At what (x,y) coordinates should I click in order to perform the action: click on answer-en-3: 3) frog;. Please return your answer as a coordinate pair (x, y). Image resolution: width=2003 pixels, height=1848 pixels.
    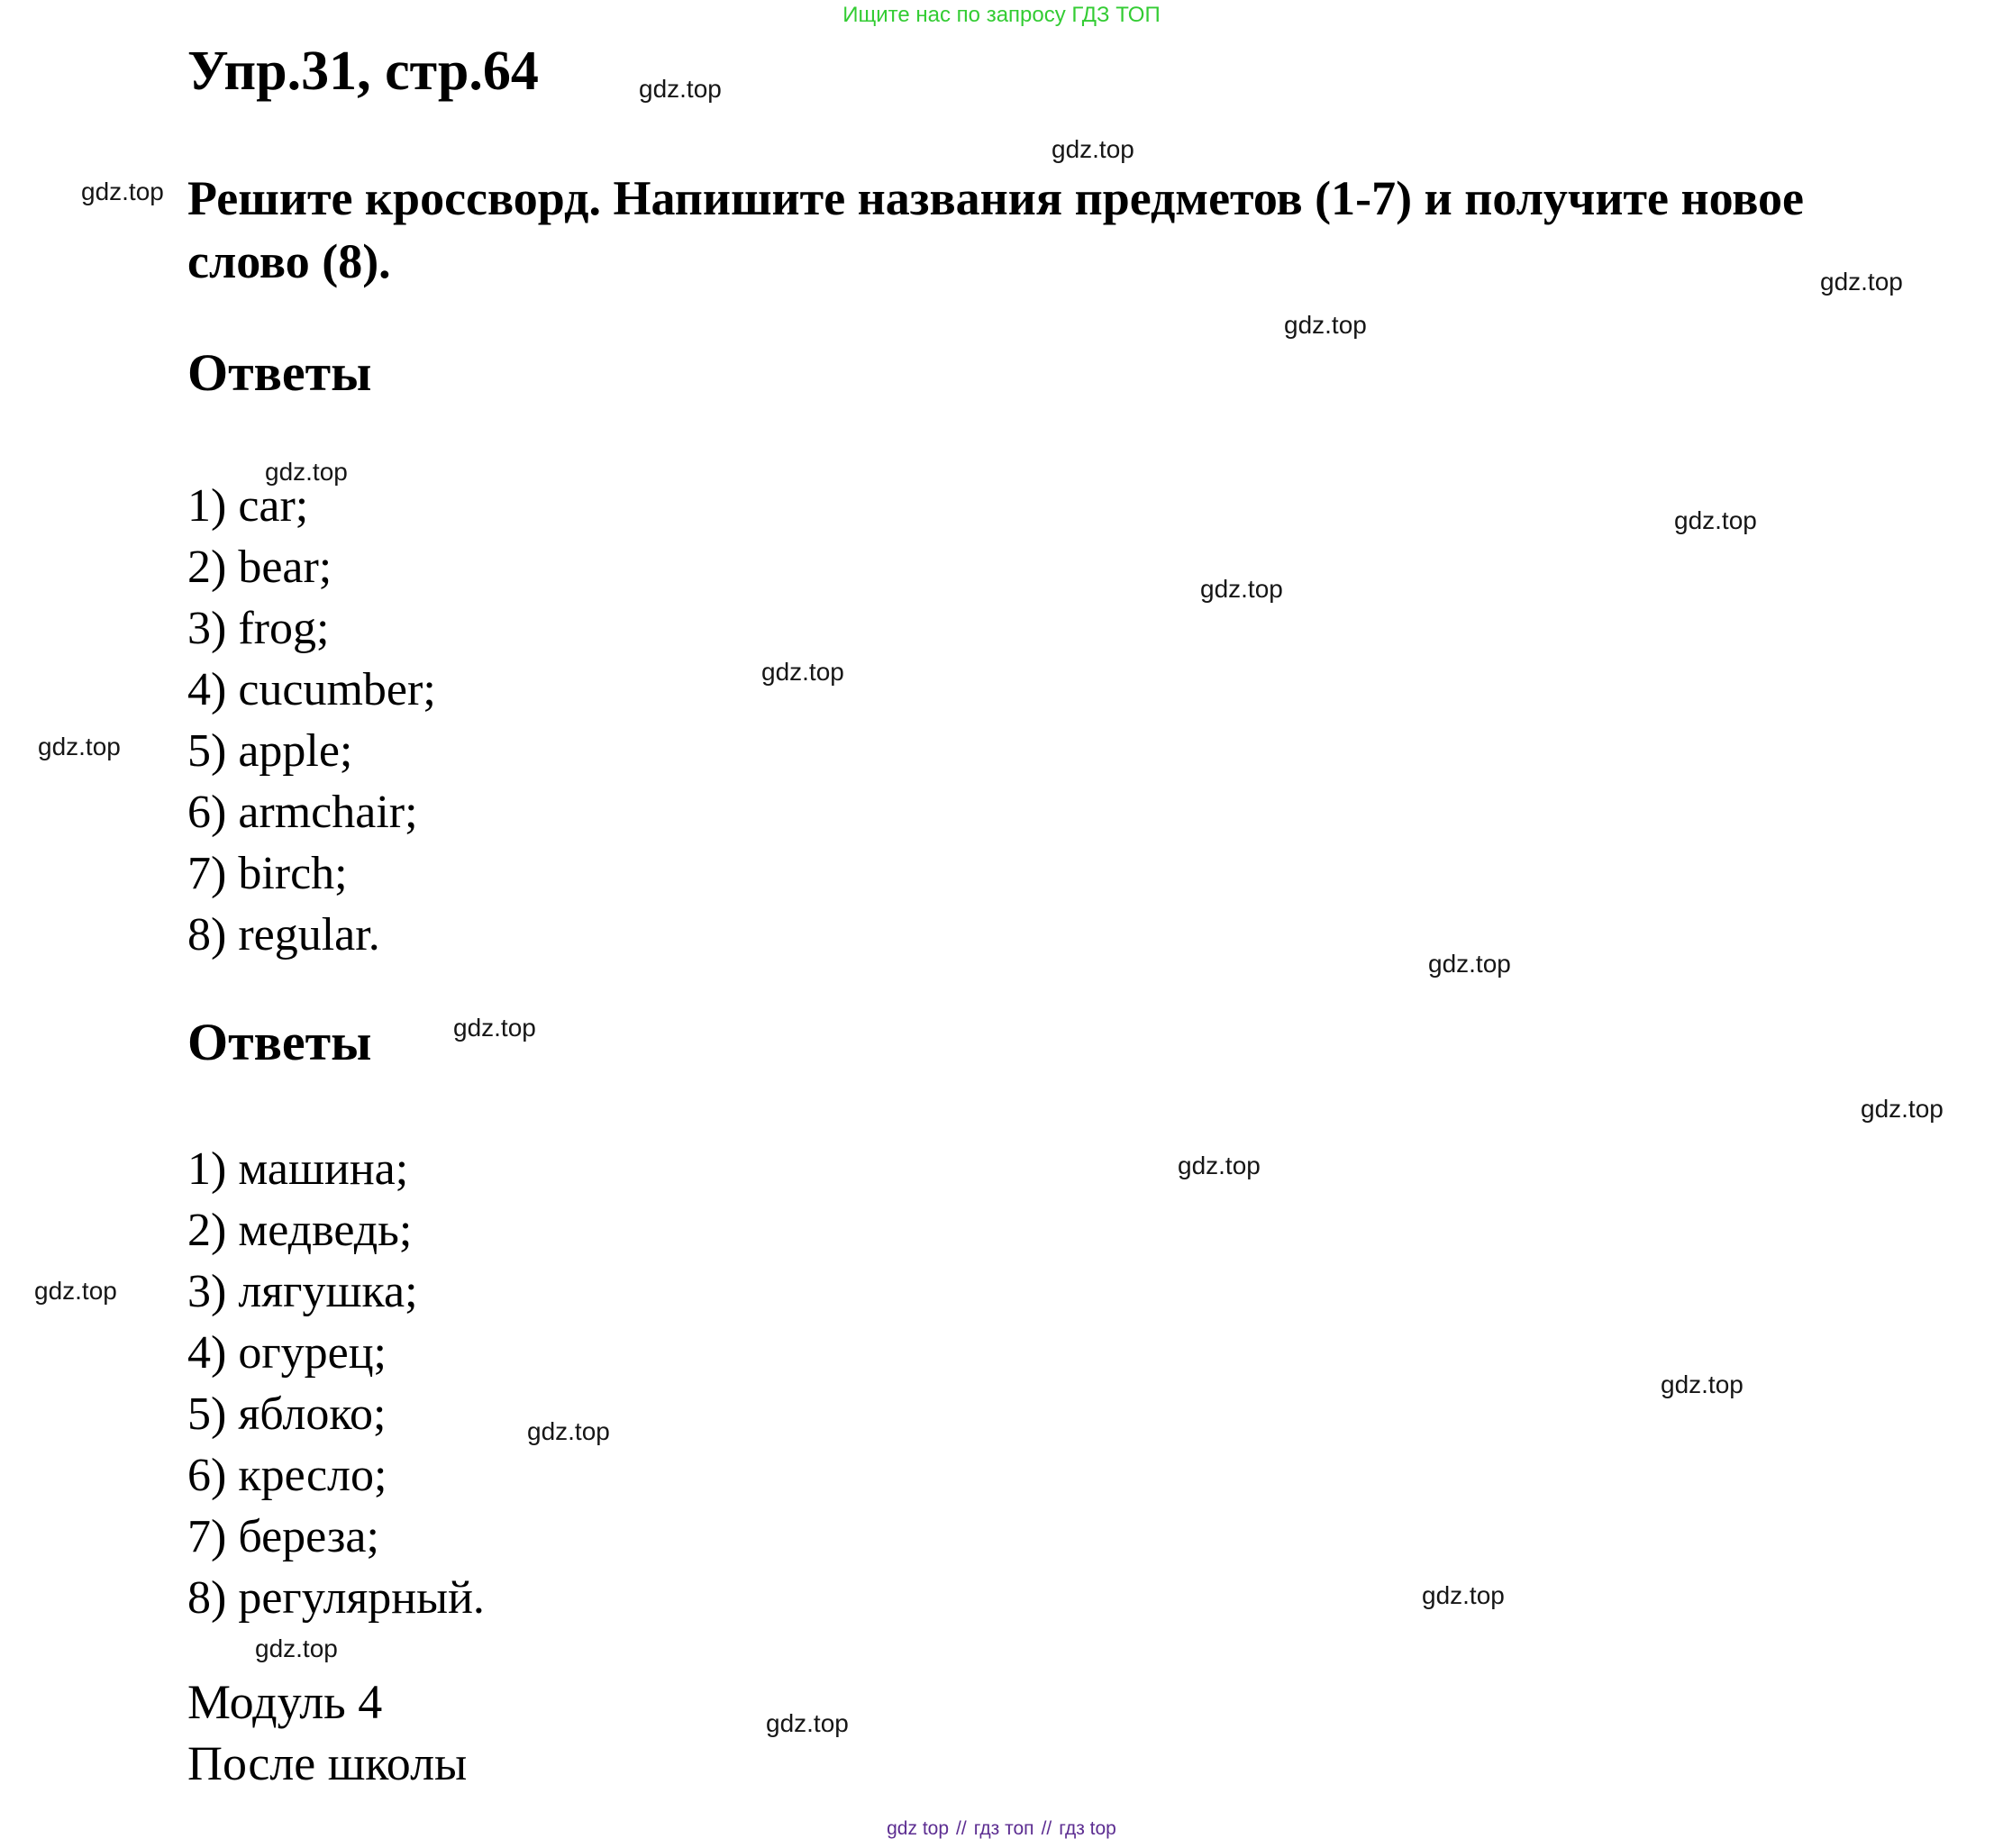
    Looking at the image, I should click on (258, 628).